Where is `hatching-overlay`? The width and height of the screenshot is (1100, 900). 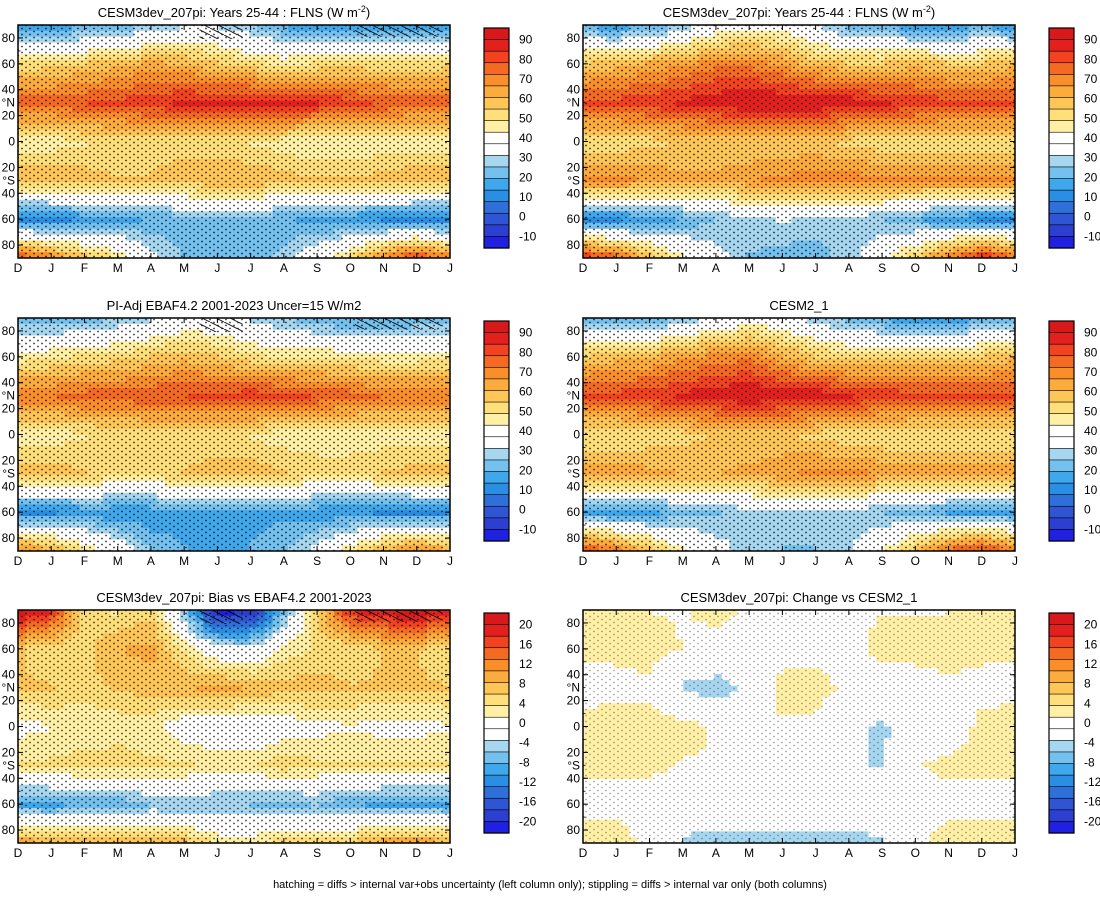
hatching-overlay is located at coordinates (220, 32).